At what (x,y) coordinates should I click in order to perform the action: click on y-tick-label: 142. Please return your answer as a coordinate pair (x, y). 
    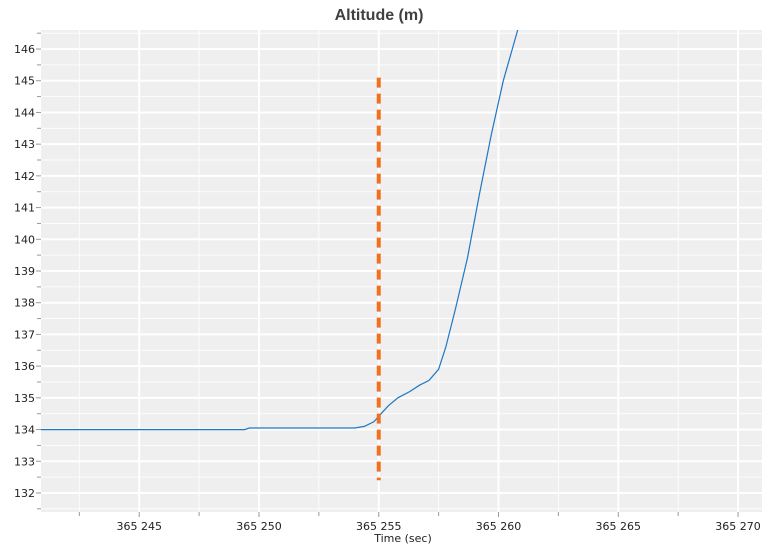
    Looking at the image, I should click on (24, 176).